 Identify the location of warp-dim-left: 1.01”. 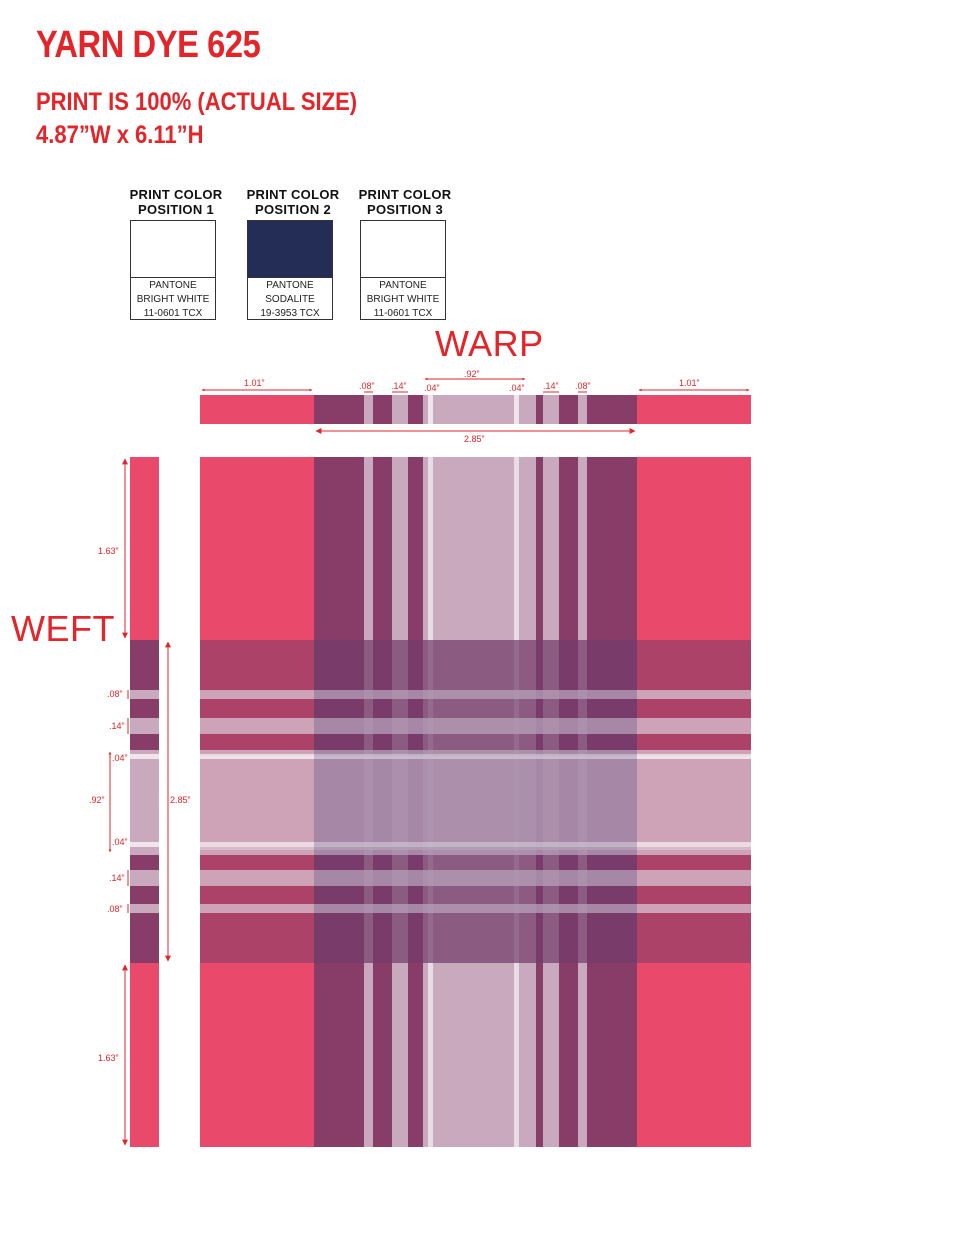
(254, 383).